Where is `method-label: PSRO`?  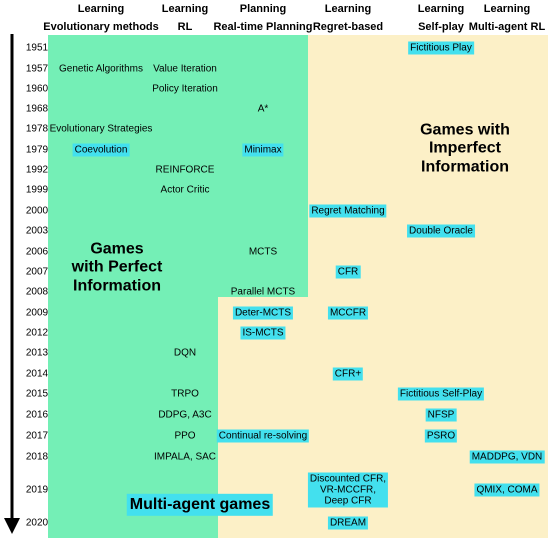
method-label: PSRO is located at coordinates (441, 436).